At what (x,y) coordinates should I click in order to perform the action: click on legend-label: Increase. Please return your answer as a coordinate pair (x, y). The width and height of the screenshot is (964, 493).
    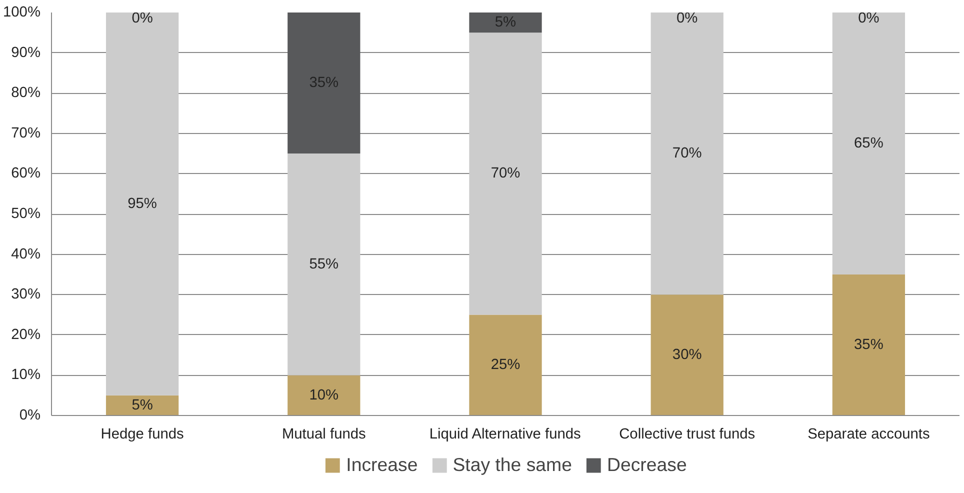
    Looking at the image, I should click on (382, 465).